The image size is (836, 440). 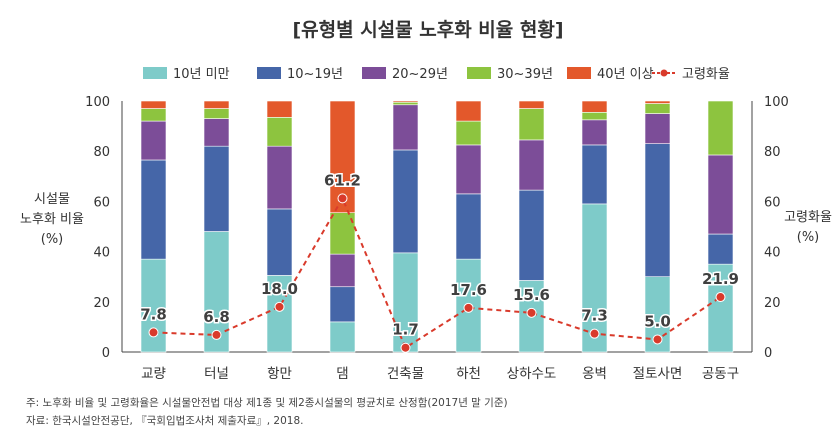 What do you see at coordinates (216, 374) in the screenshot?
I see `category-label: 터널` at bounding box center [216, 374].